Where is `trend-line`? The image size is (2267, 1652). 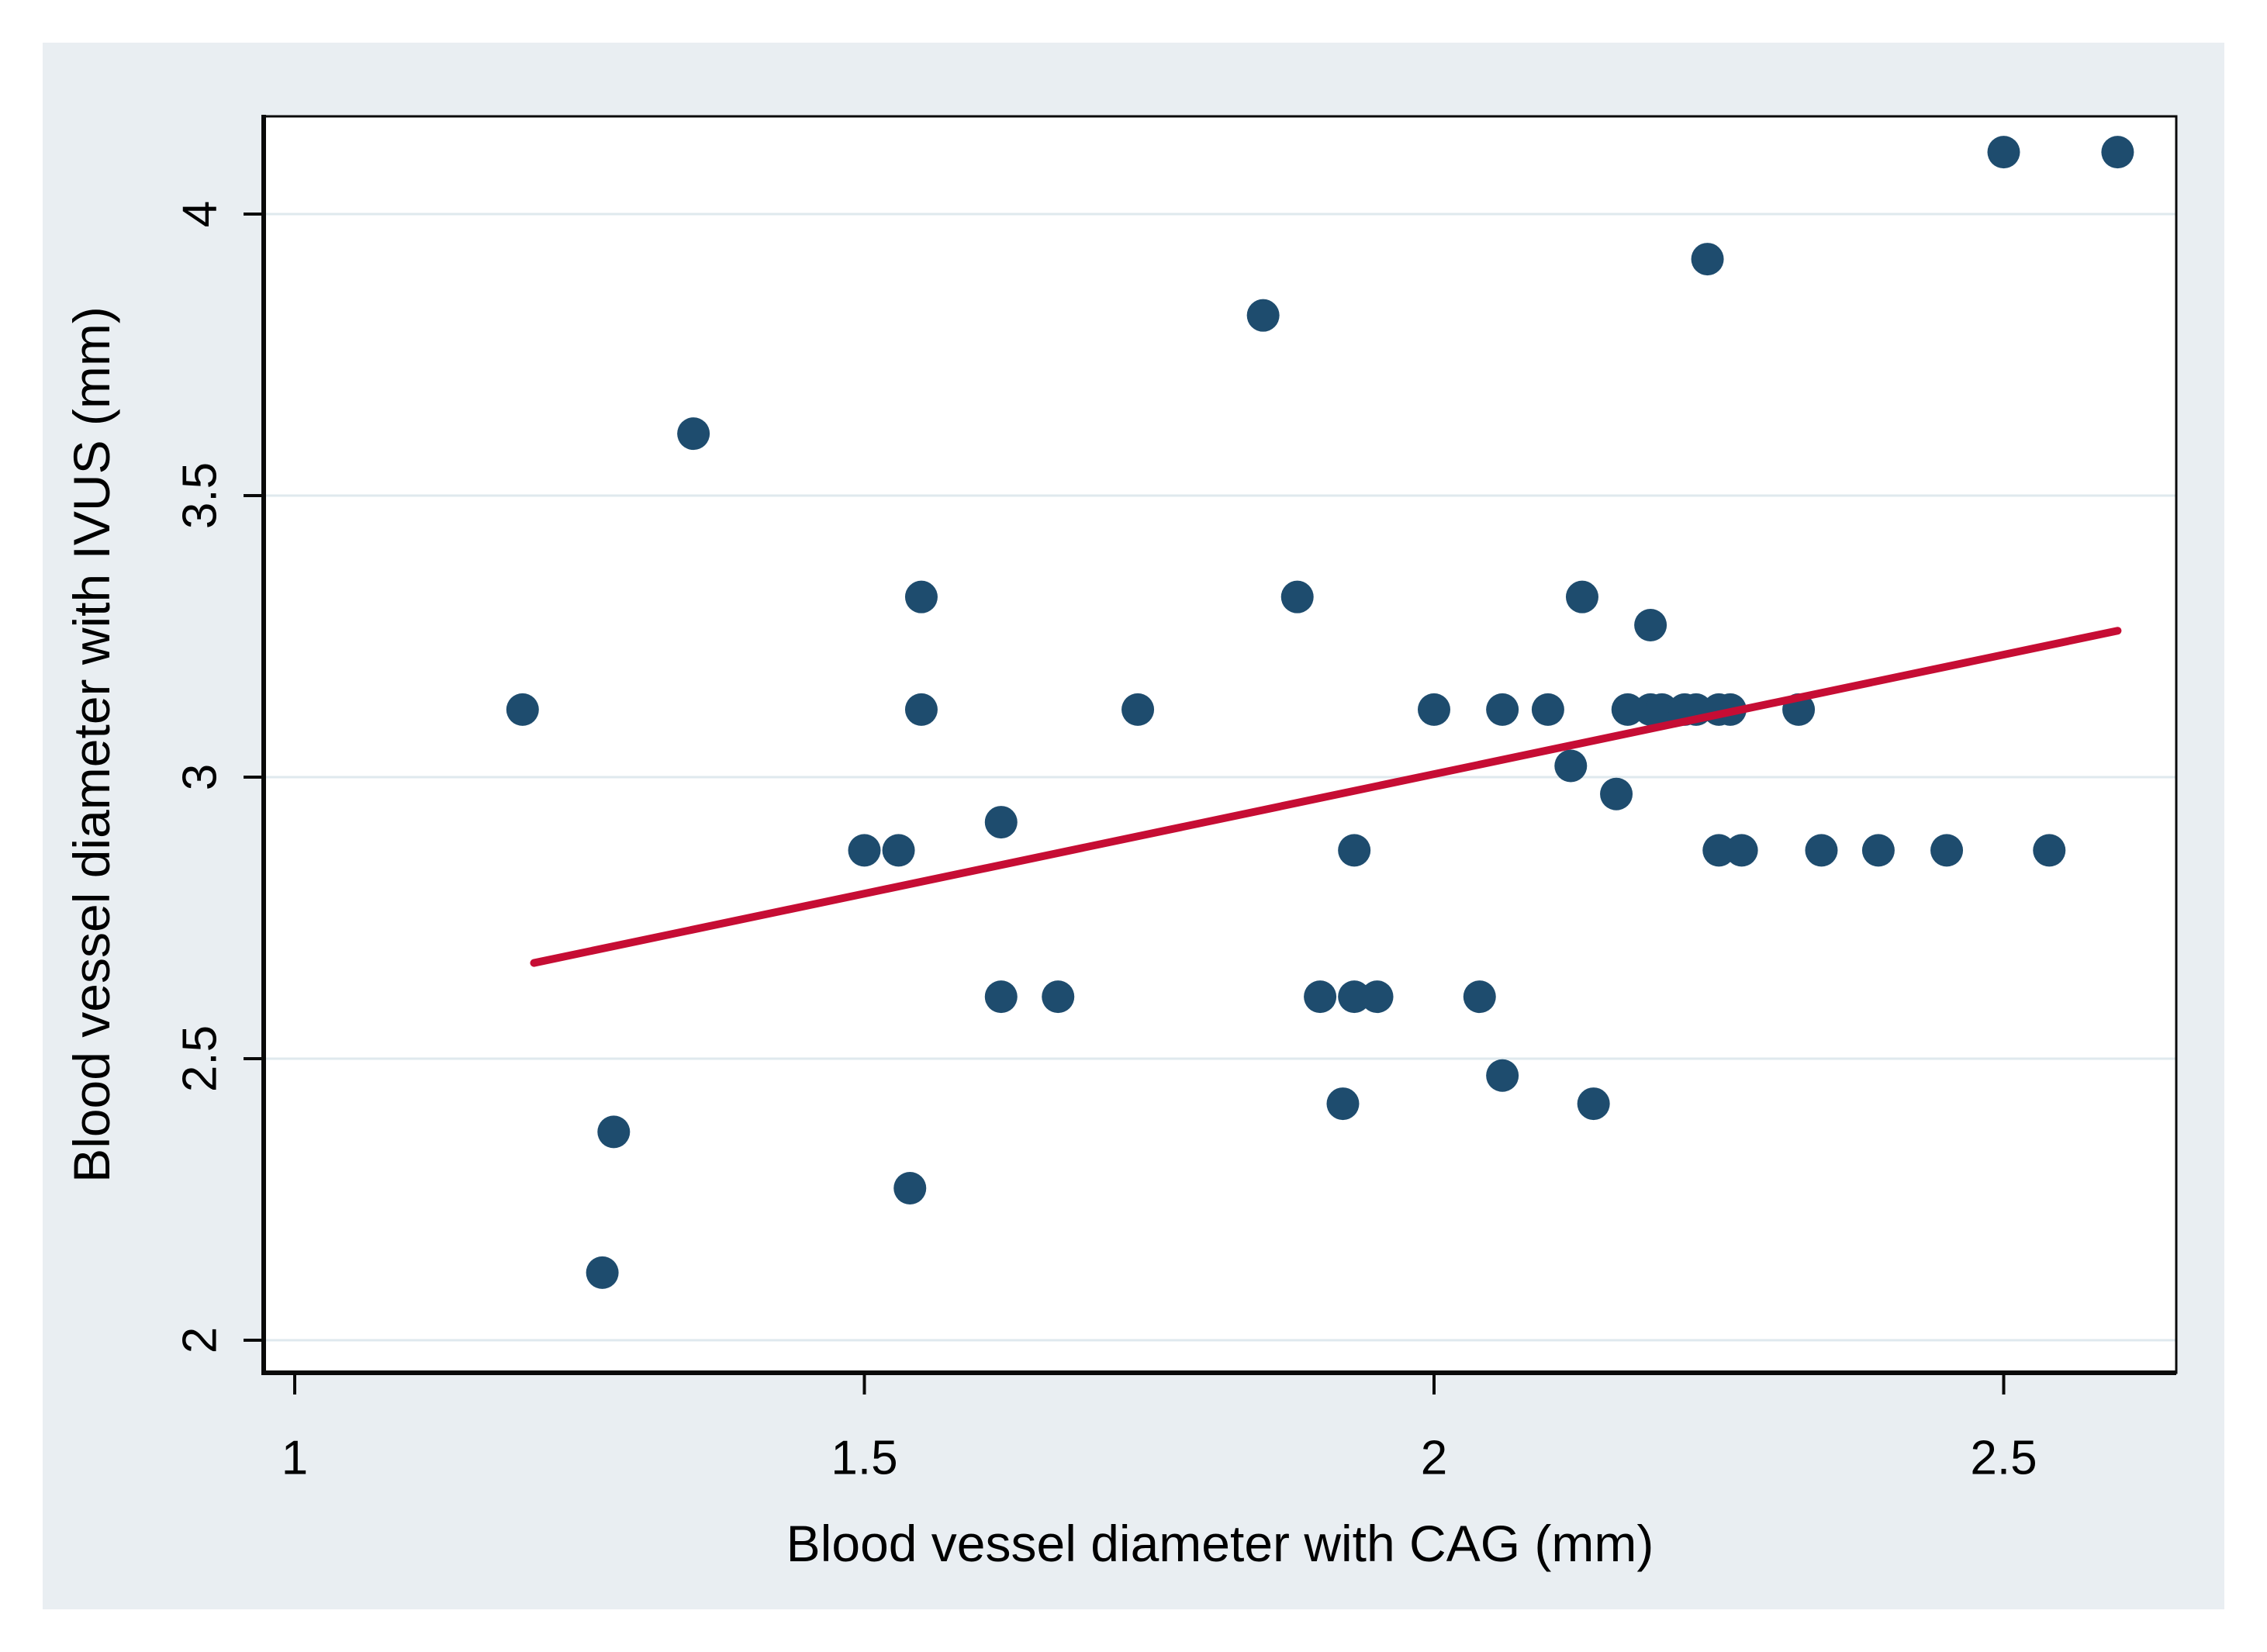
trend-line is located at coordinates (1326, 797).